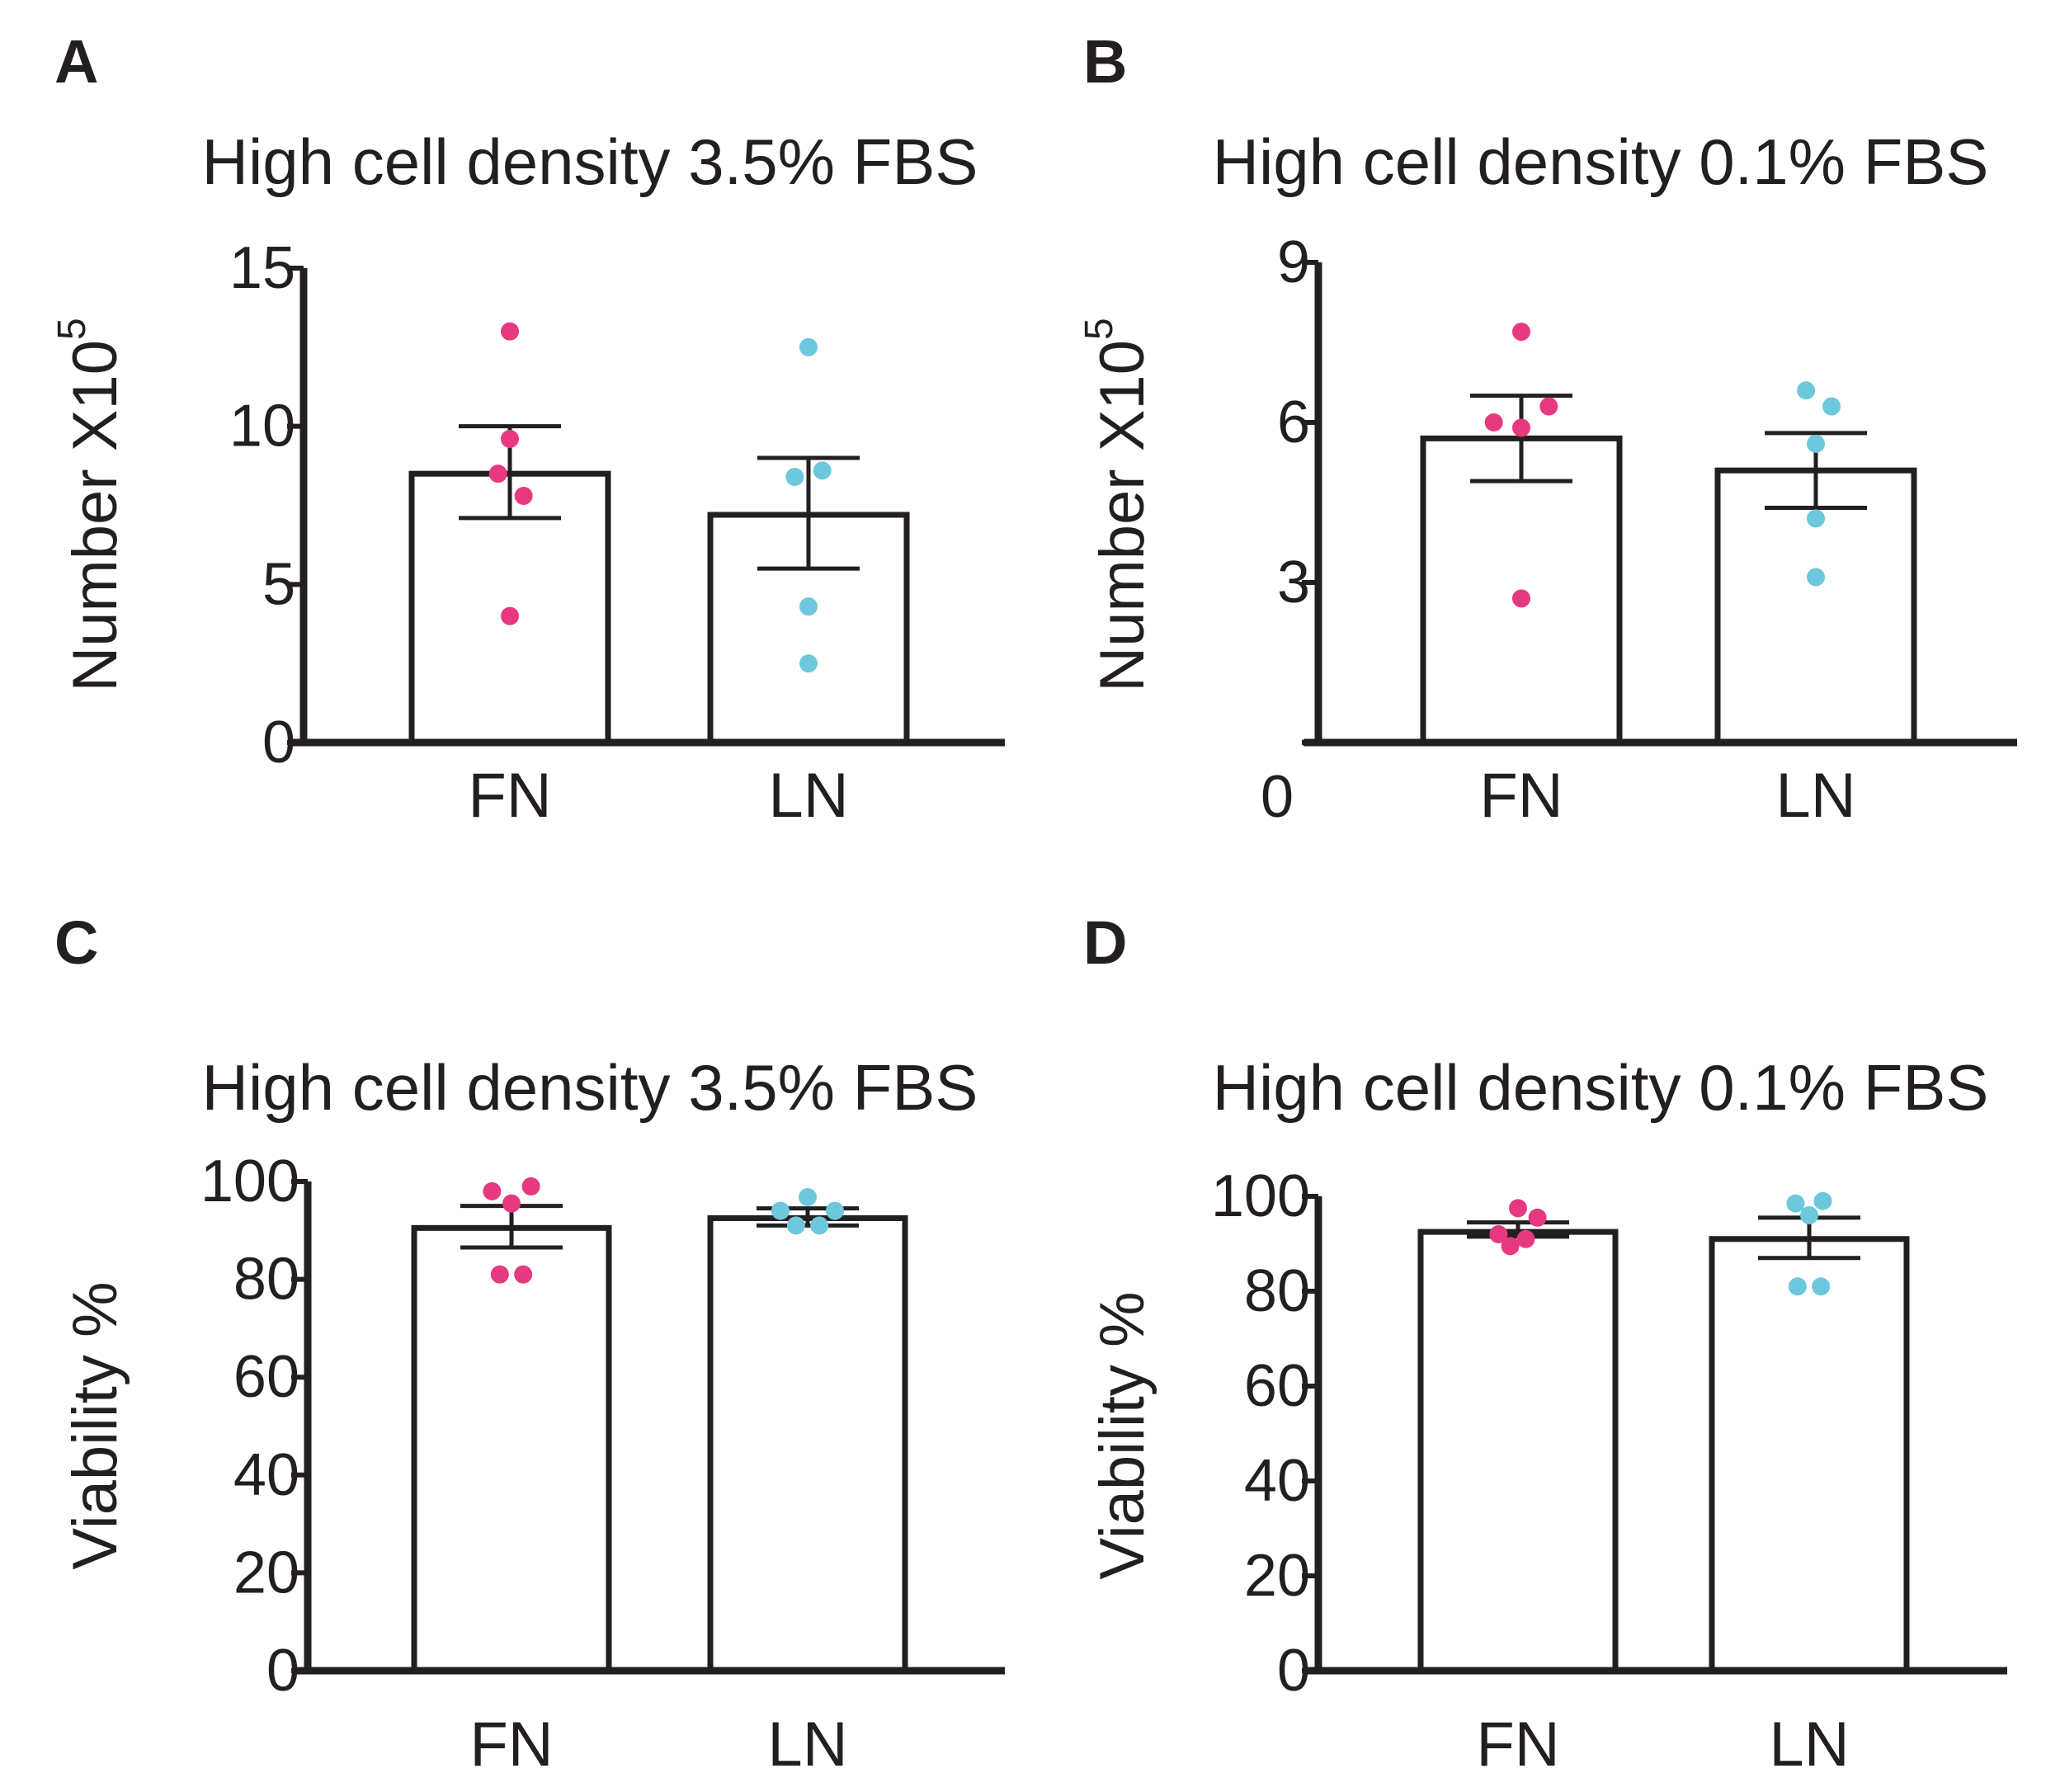 This screenshot has height=1792, width=2046. Describe the element at coordinates (76, 61) in the screenshot. I see `panel-letter: A` at that location.